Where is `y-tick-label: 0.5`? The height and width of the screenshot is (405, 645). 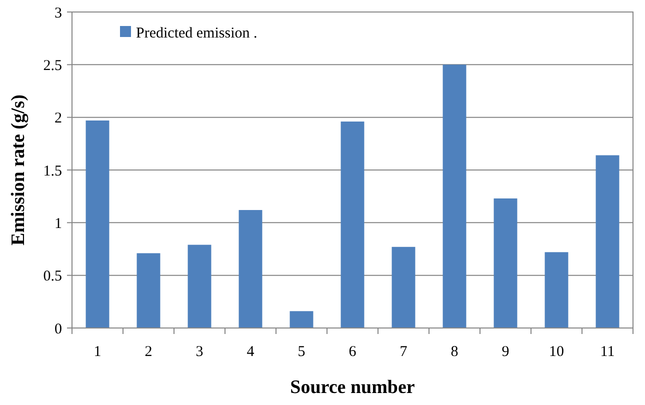
y-tick-label: 0.5 is located at coordinates (52, 276).